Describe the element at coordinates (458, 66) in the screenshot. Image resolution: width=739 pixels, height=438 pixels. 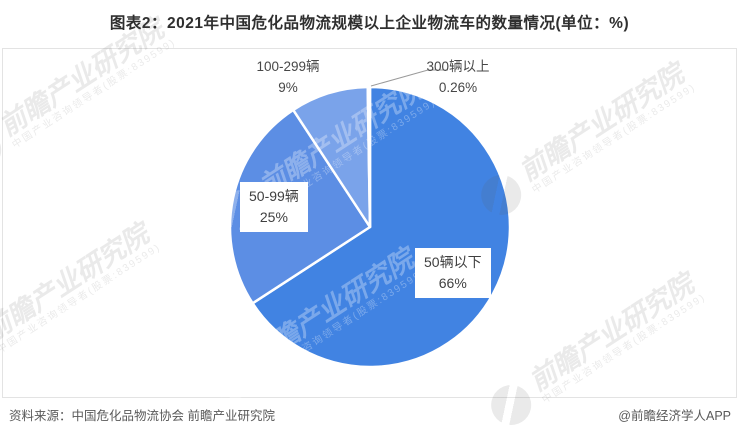
I see `slice-label-text: 300辆以上` at that location.